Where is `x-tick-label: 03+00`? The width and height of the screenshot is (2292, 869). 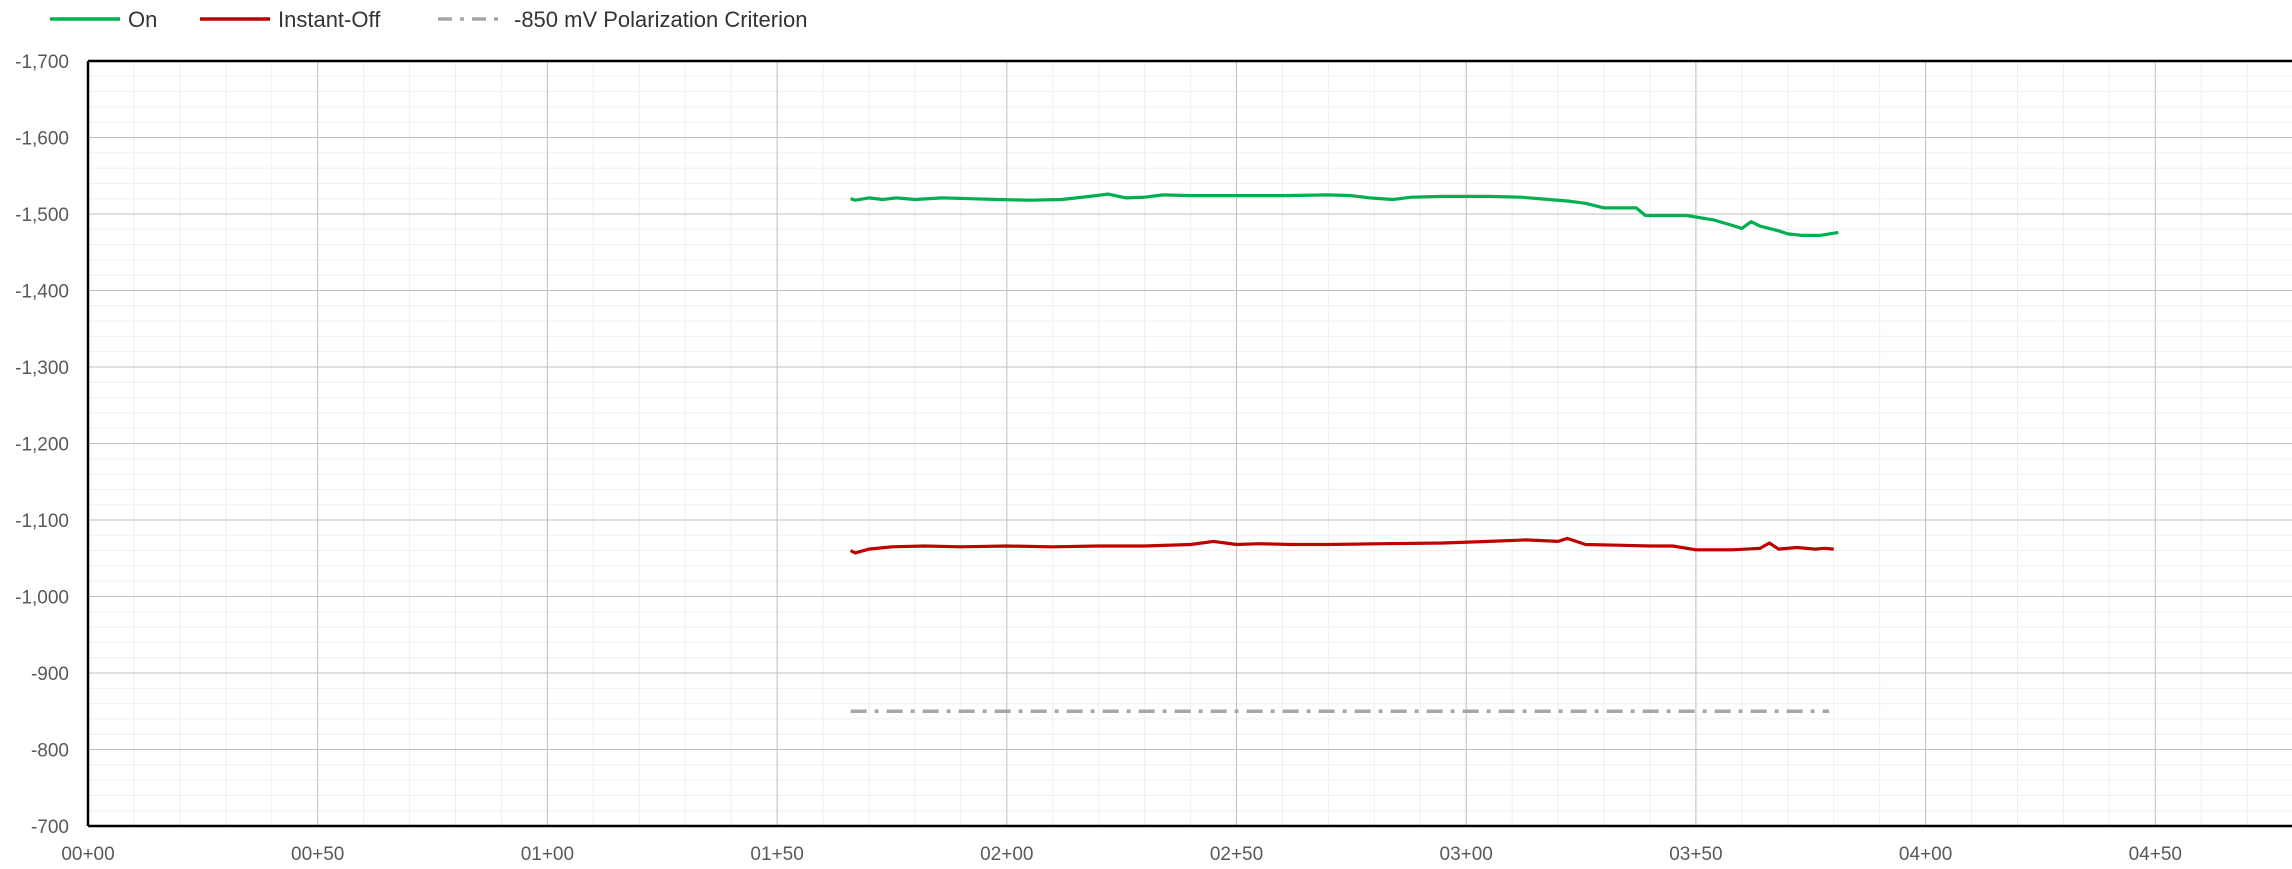 x-tick-label: 03+00 is located at coordinates (1466, 854).